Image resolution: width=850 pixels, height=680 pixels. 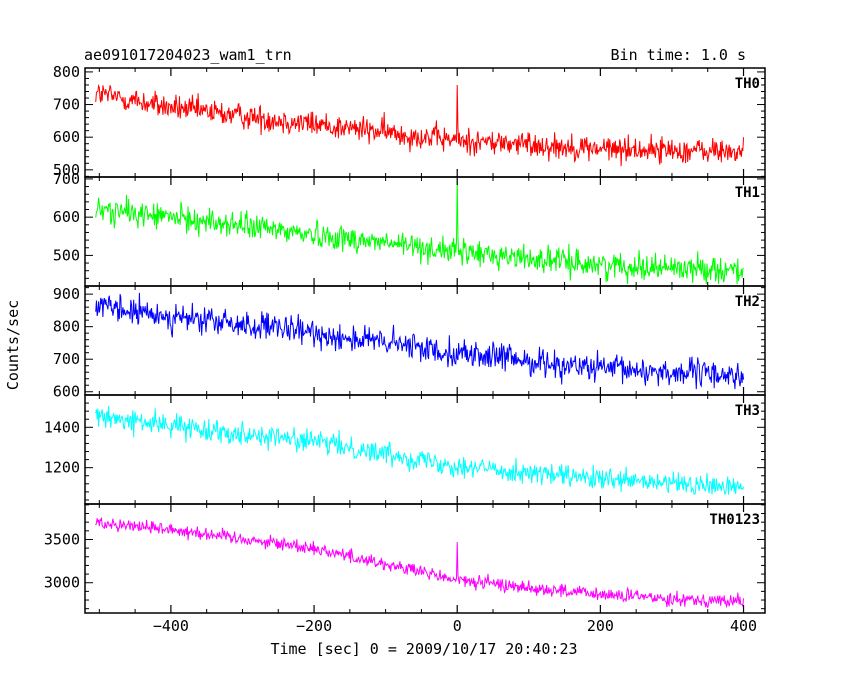 What do you see at coordinates (171, 626) in the screenshot?
I see `x-tick-label: −400` at bounding box center [171, 626].